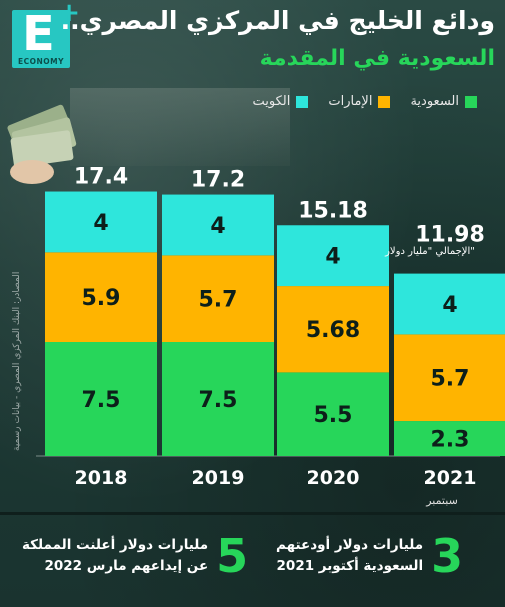 This screenshot has height=607, width=505. I want to click on month-label: سبتمبر, so click(442, 500).